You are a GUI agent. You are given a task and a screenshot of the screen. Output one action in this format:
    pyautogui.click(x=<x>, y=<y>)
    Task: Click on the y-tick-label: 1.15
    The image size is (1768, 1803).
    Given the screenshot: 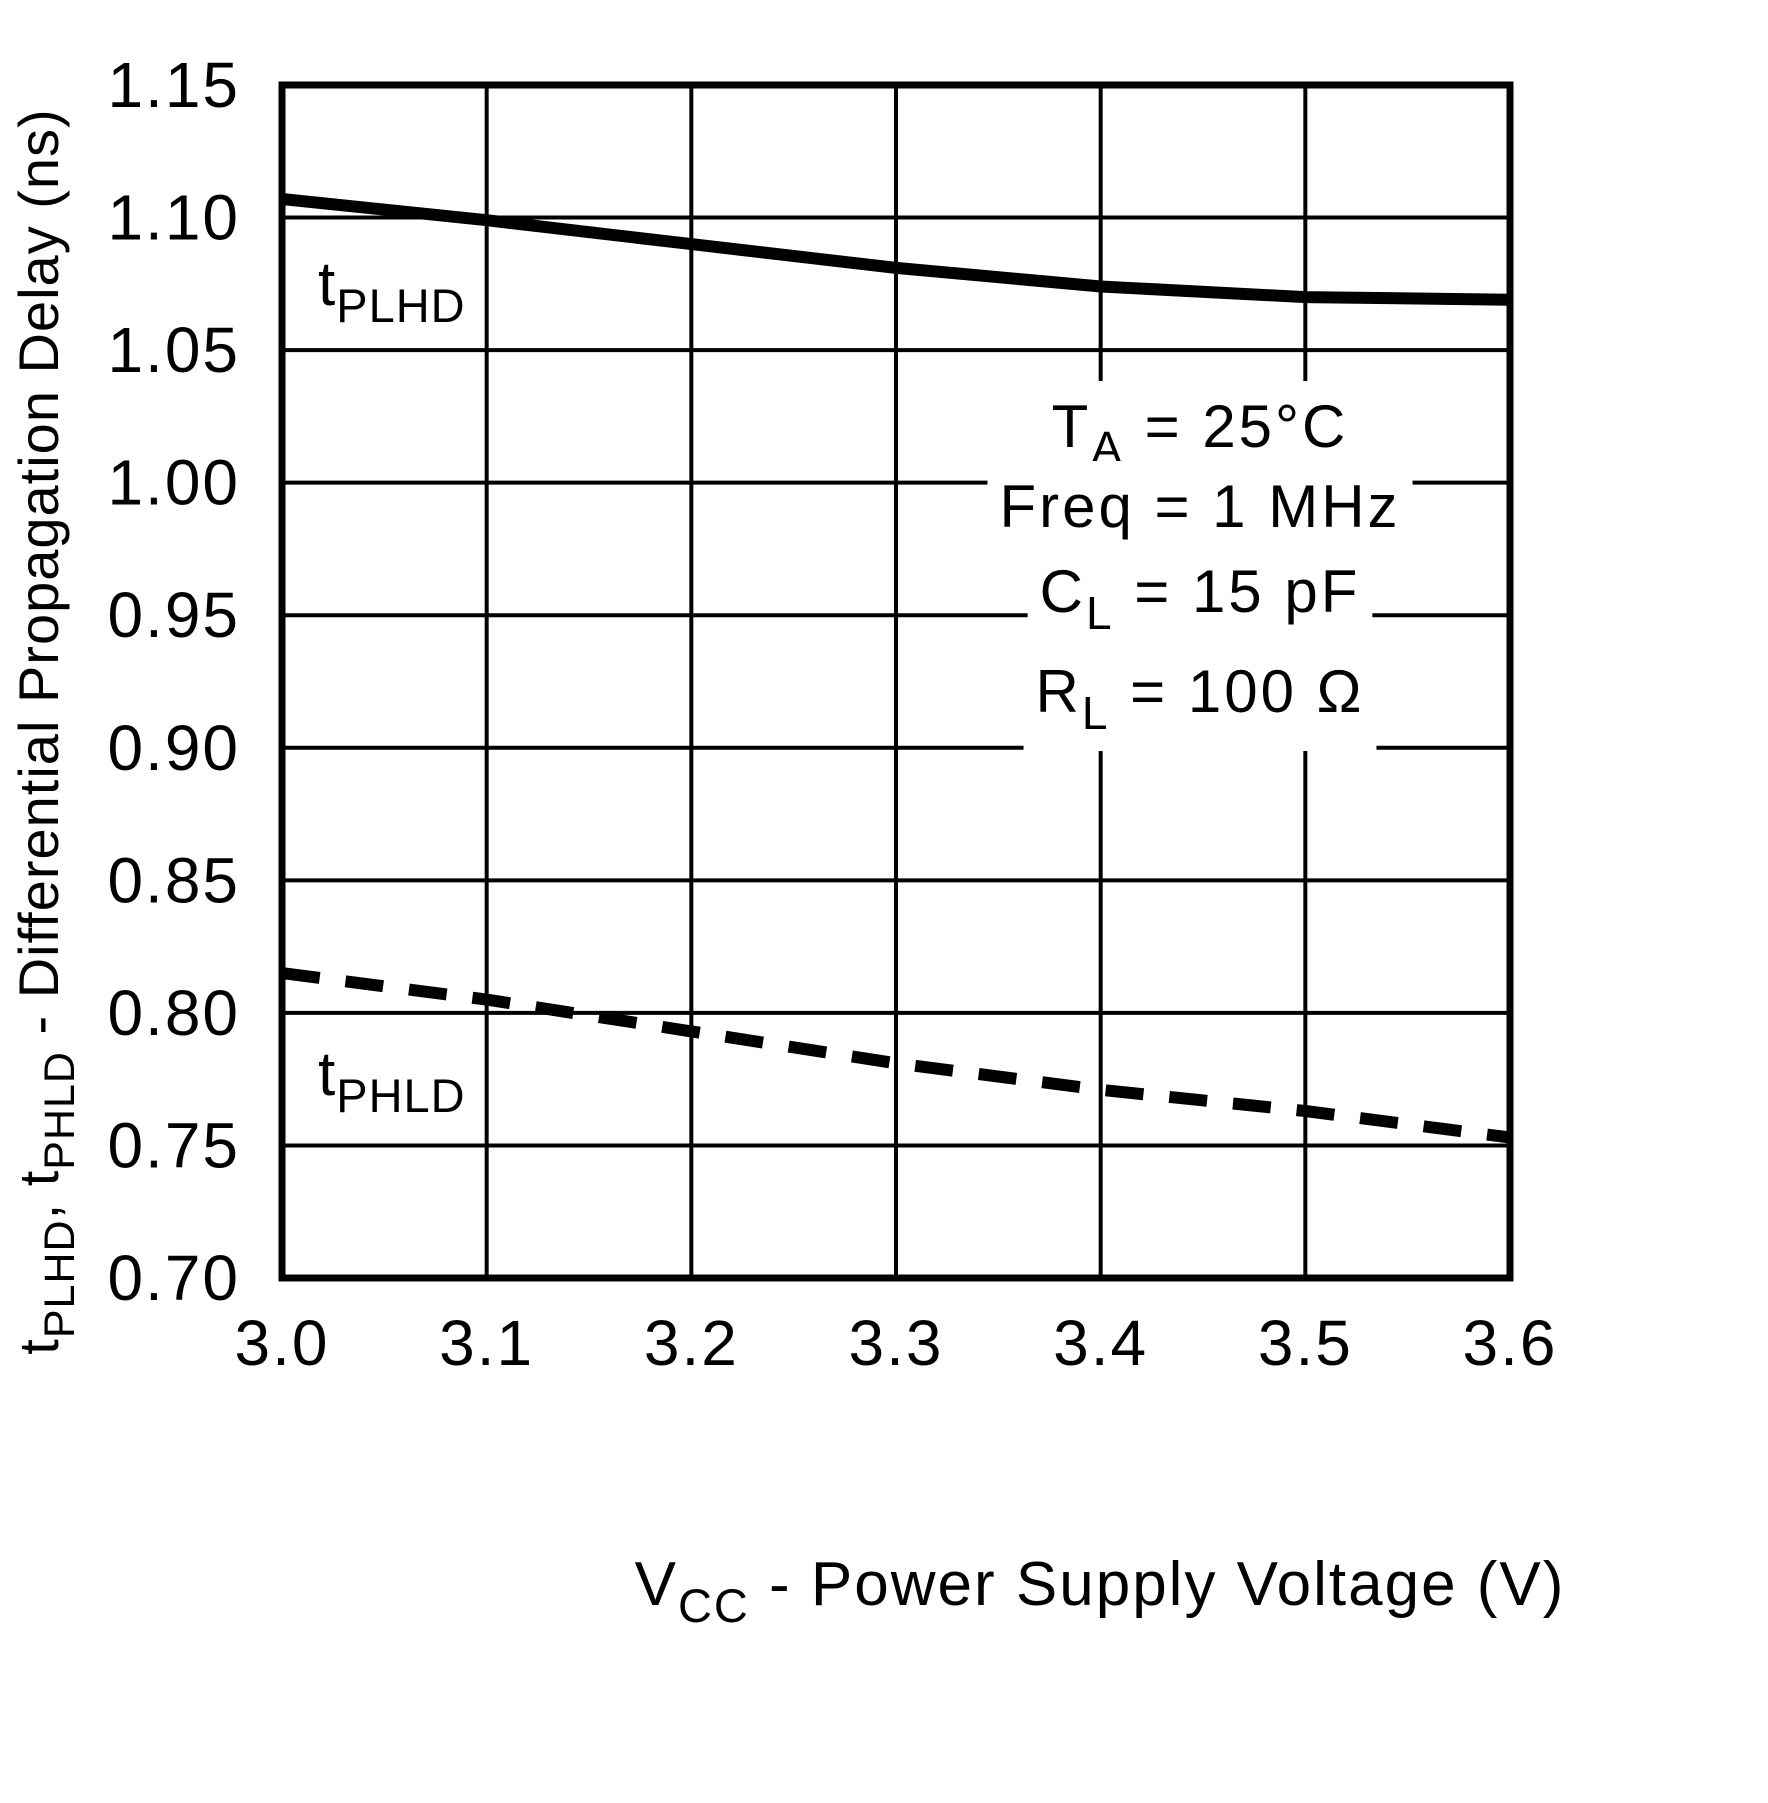 What is the action you would take?
    pyautogui.click(x=173, y=85)
    